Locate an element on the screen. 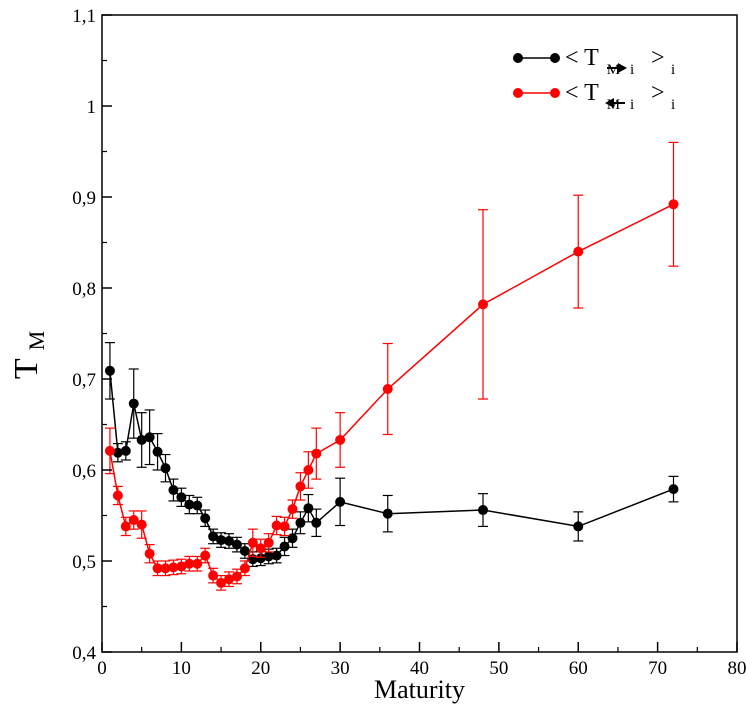  y-axis-title-sub: M is located at coordinates (36, 341).